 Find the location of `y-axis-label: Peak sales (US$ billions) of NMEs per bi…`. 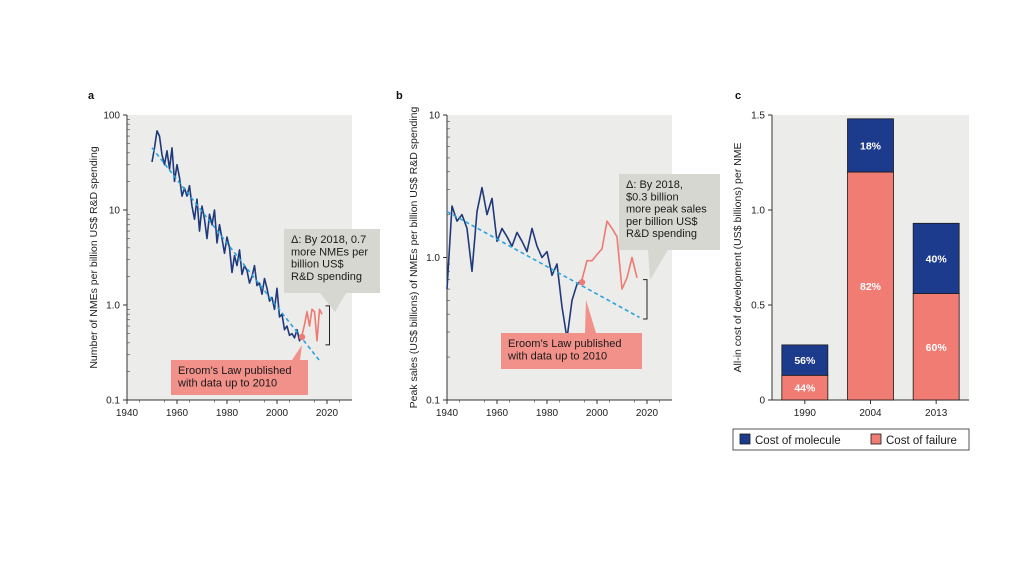

y-axis-label: Peak sales (US$ billions) of NMEs per bi… is located at coordinates (414, 257).